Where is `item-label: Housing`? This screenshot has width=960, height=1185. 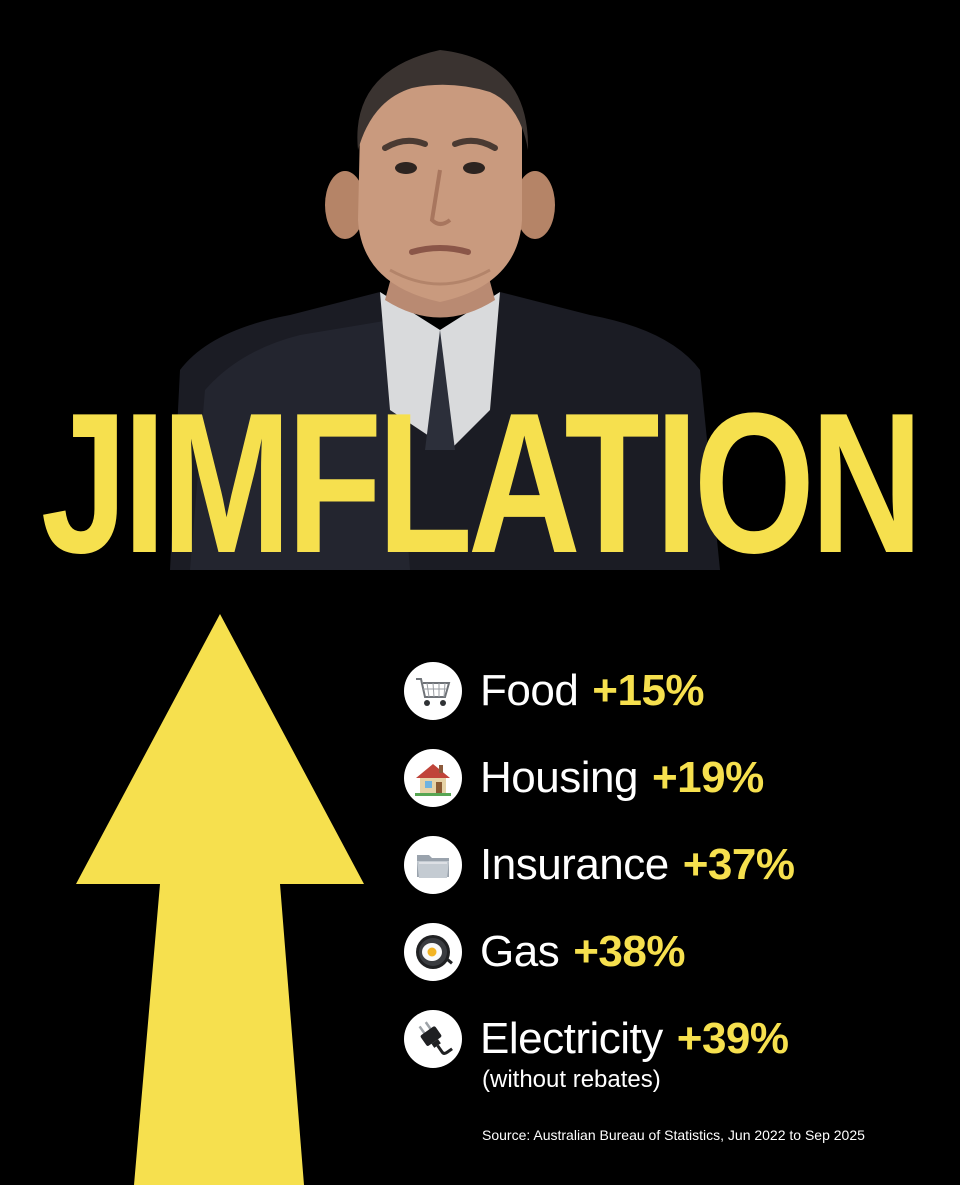
item-label: Housing is located at coordinates (559, 777).